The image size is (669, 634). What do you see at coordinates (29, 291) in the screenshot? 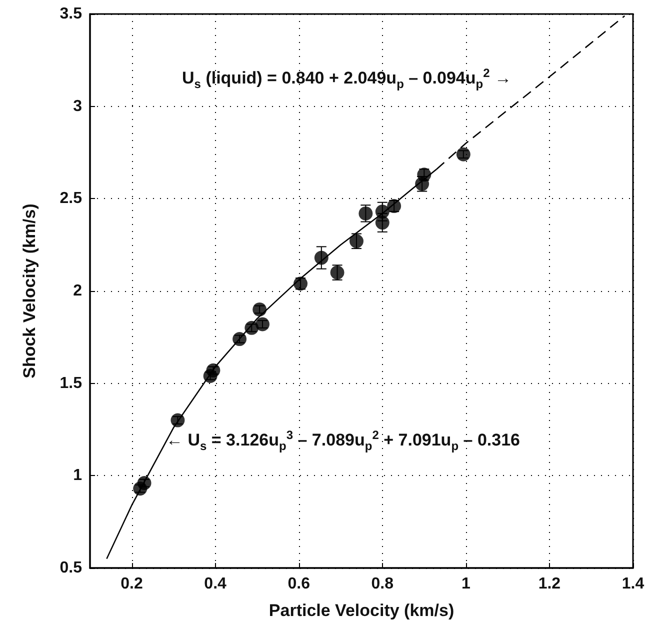
I see `y-axis-title: Shock Velocity (km/s)` at bounding box center [29, 291].